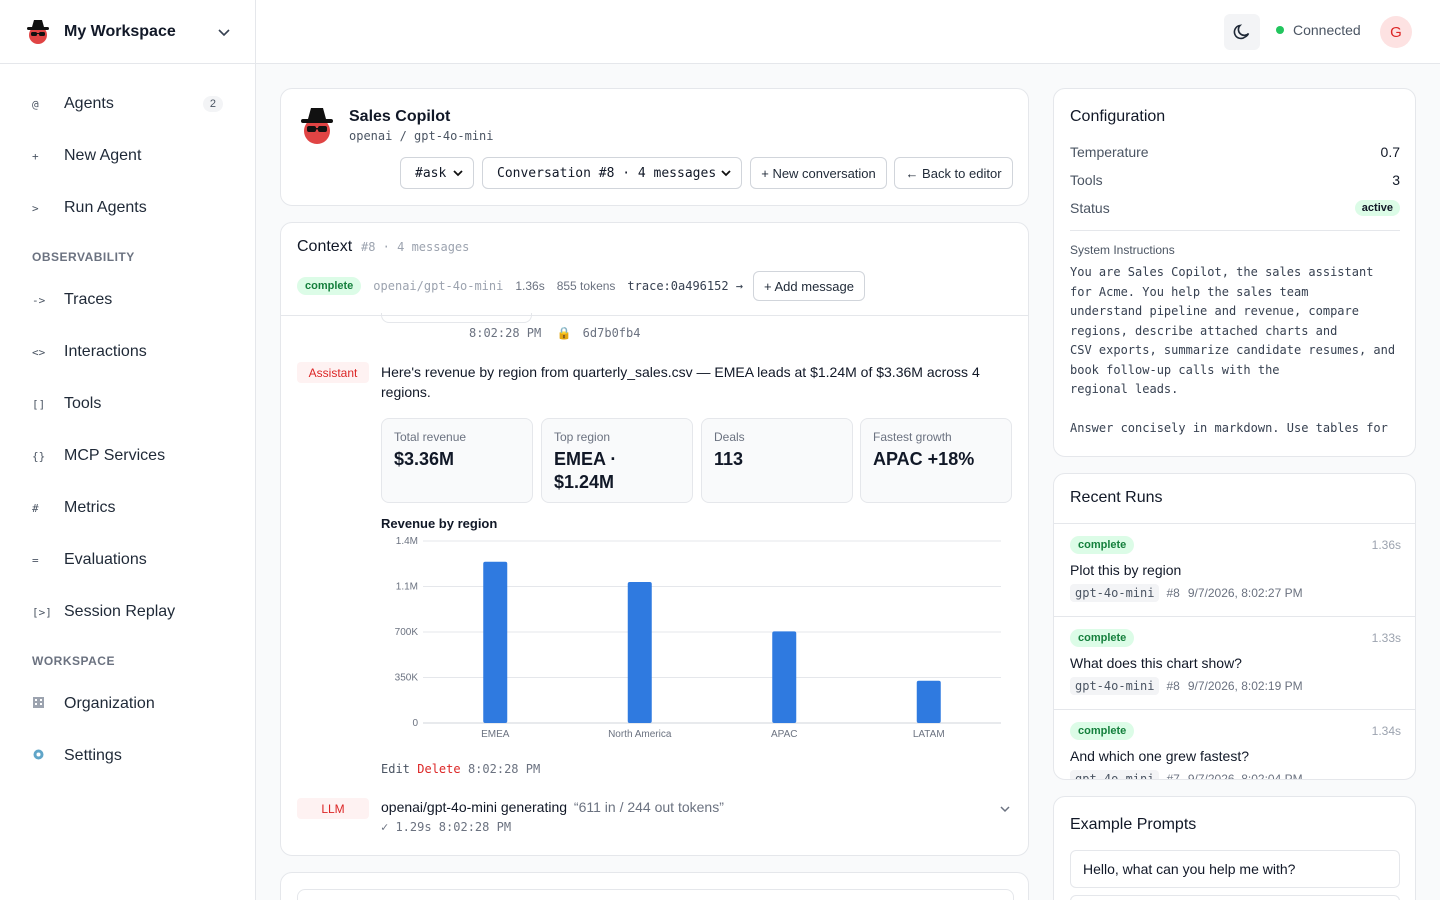 The height and width of the screenshot is (900, 1440). What do you see at coordinates (809, 286) in the screenshot?
I see `add-message-button: + Add message` at bounding box center [809, 286].